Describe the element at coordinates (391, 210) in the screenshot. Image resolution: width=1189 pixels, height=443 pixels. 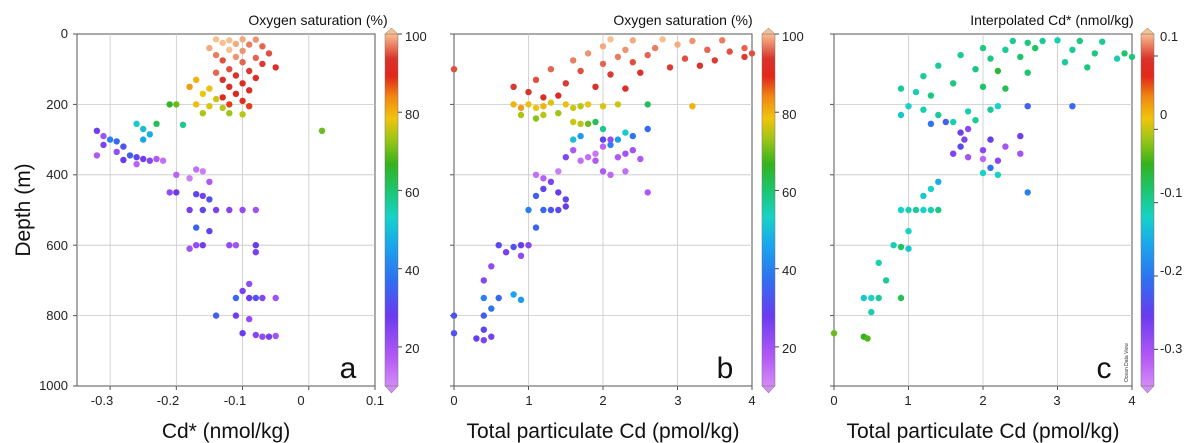
I see `panel-a-colorbar` at that location.